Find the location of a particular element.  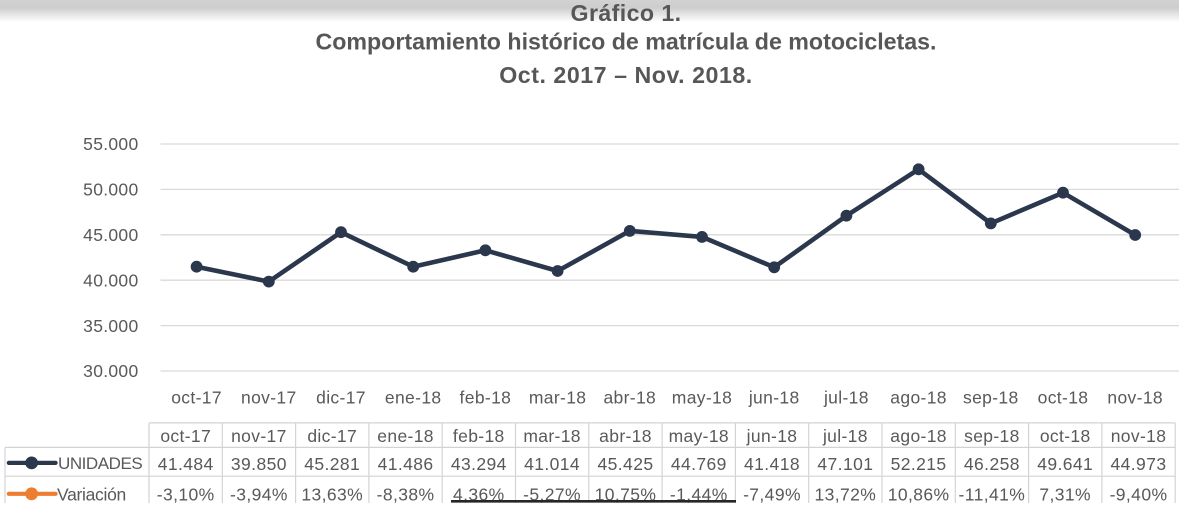

svg-text: 10,86% is located at coordinates (919, 493).